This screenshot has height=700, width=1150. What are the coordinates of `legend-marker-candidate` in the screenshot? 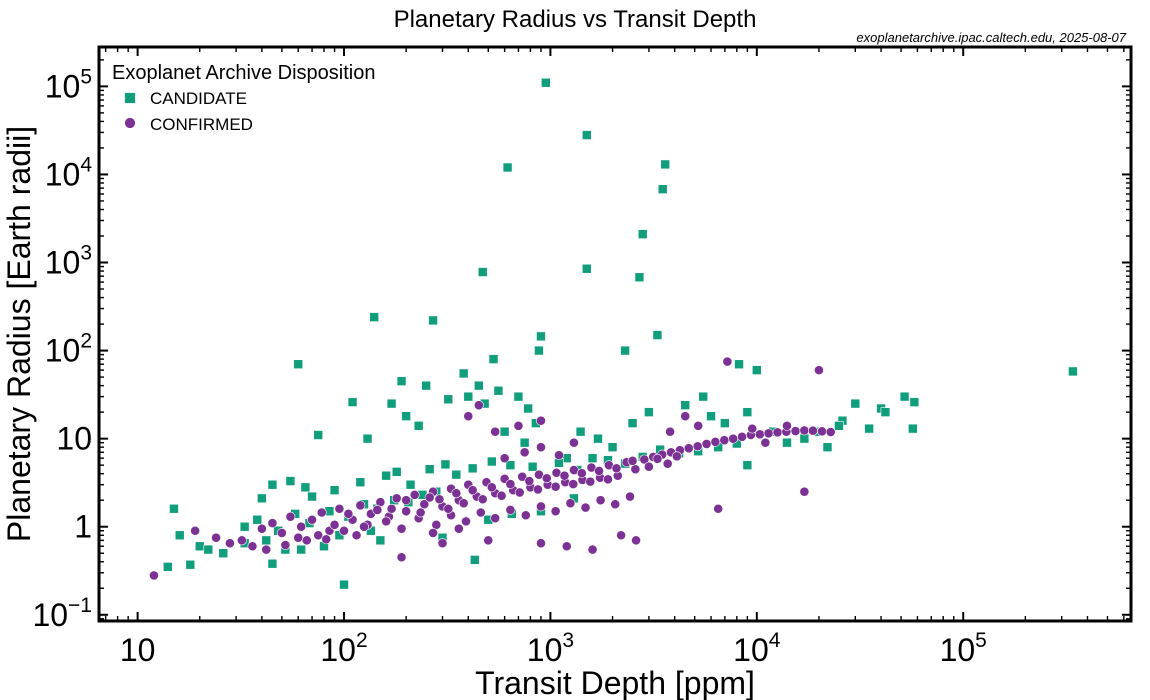 It's located at (130, 98).